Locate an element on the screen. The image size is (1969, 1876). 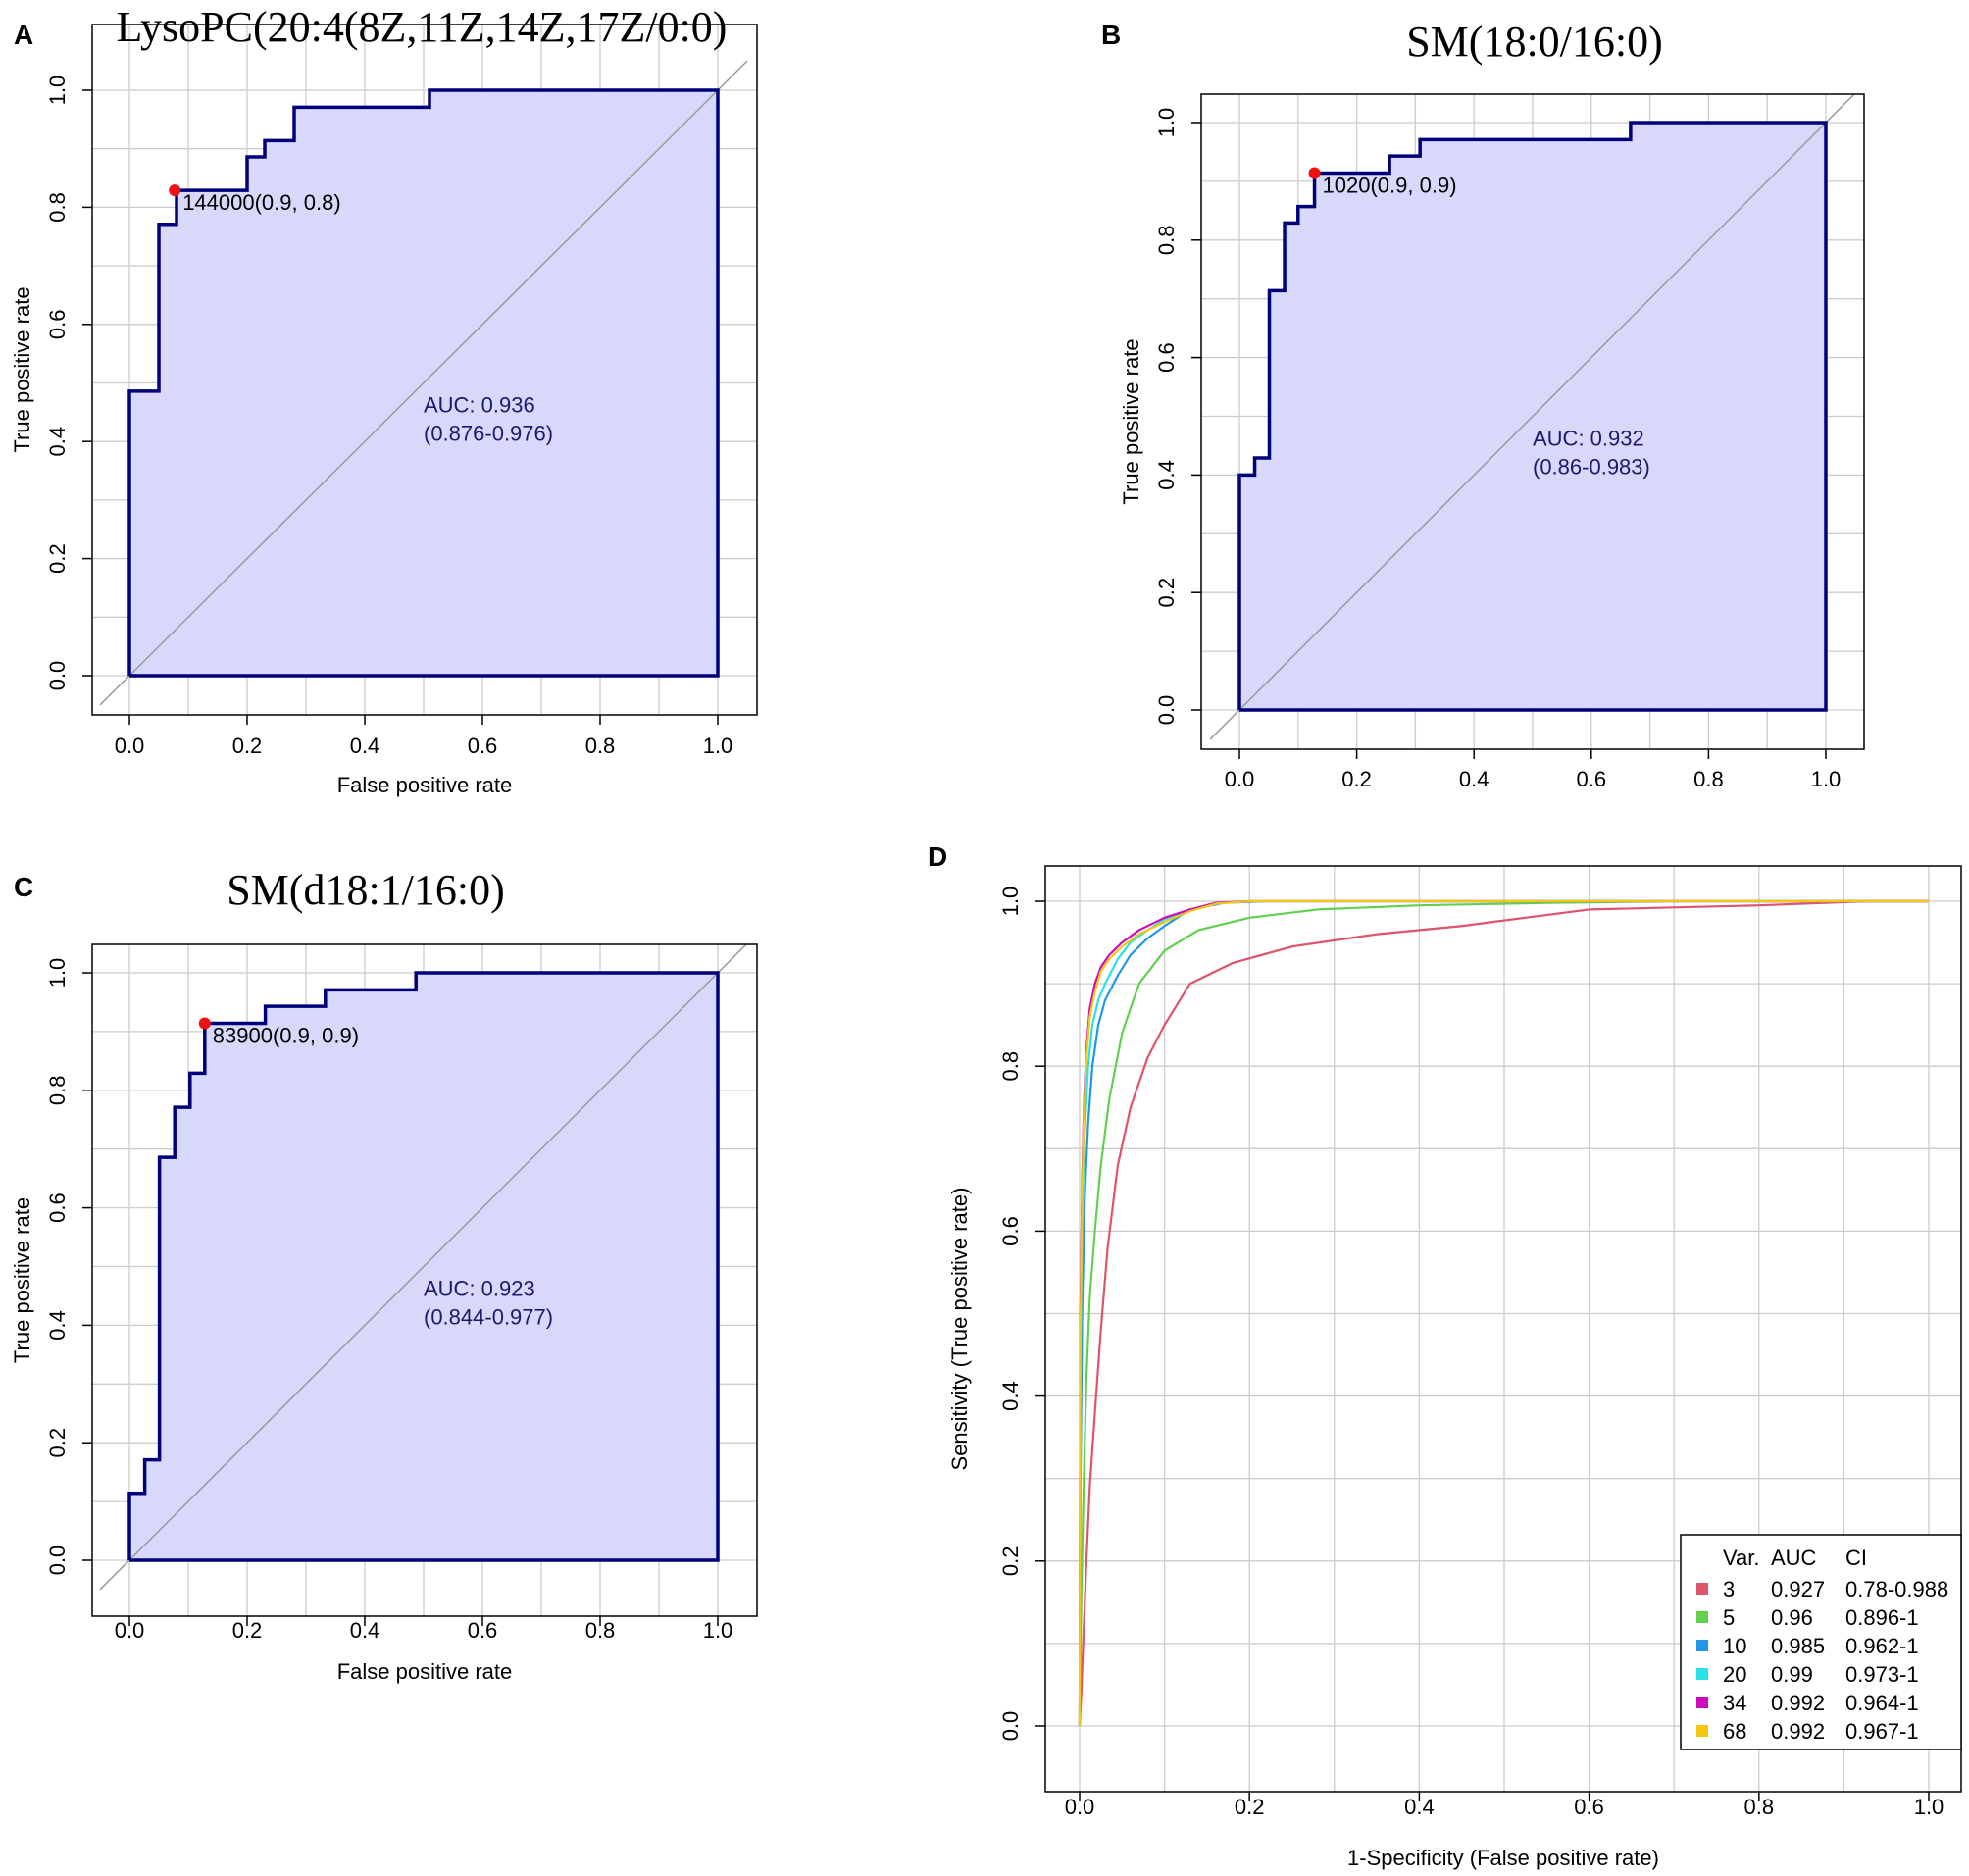
legend-entry-auc: 0.99 is located at coordinates (1792, 1674).